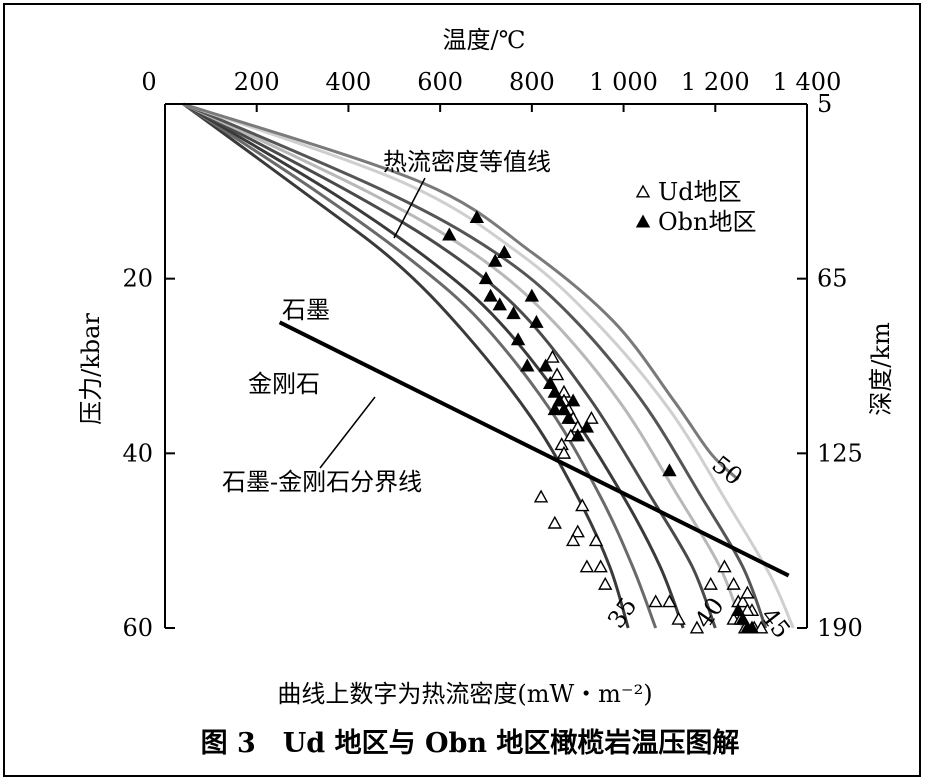 Image resolution: width=926 pixels, height=782 pixels. Describe the element at coordinates (137, 453) in the screenshot. I see `y-left-tick-label: 40` at that location.